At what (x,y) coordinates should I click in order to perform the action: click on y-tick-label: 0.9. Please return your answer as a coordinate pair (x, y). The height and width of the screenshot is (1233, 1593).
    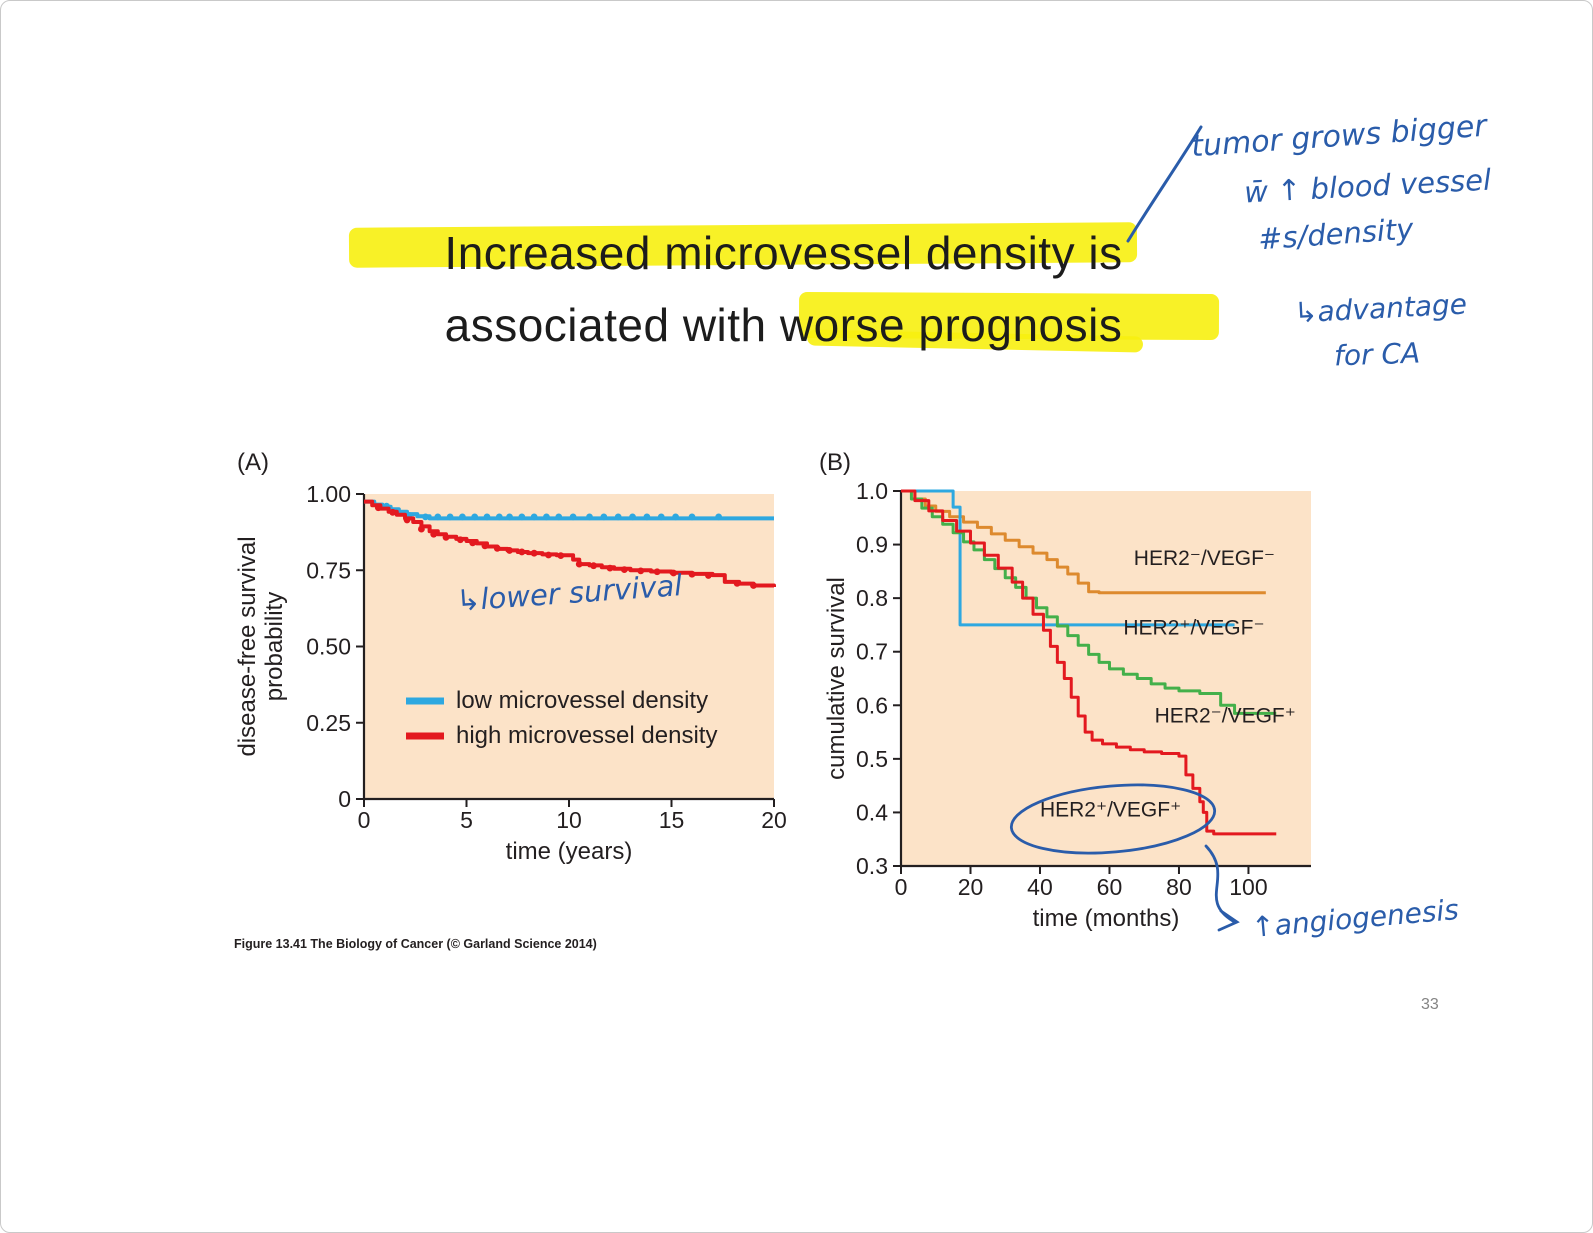
    Looking at the image, I should click on (872, 545).